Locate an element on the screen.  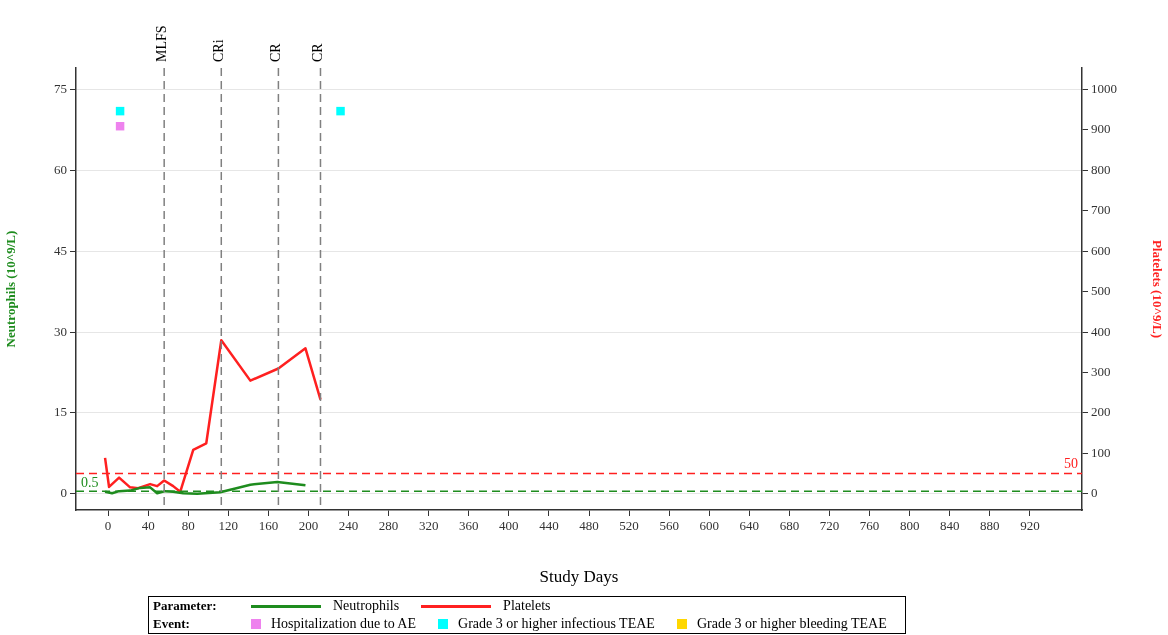
x-tick-label: 600 is located at coordinates (709, 526).